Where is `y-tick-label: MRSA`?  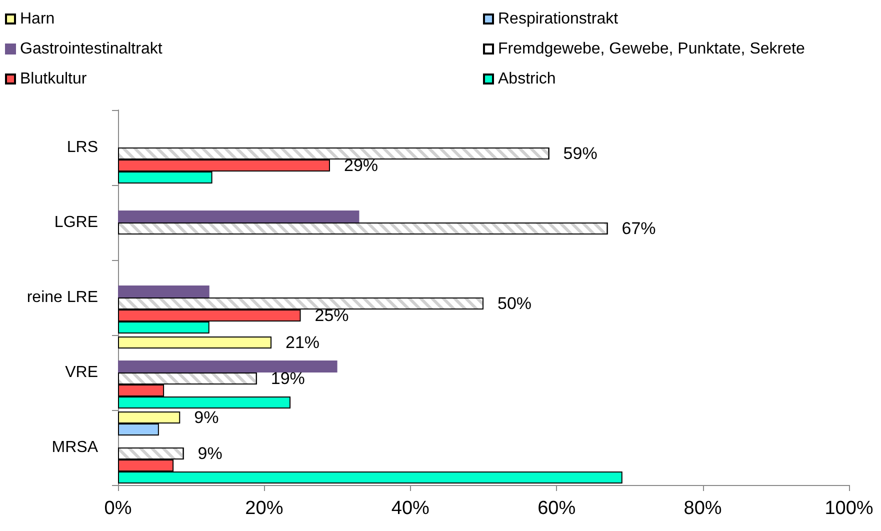
y-tick-label: MRSA is located at coordinates (75, 447).